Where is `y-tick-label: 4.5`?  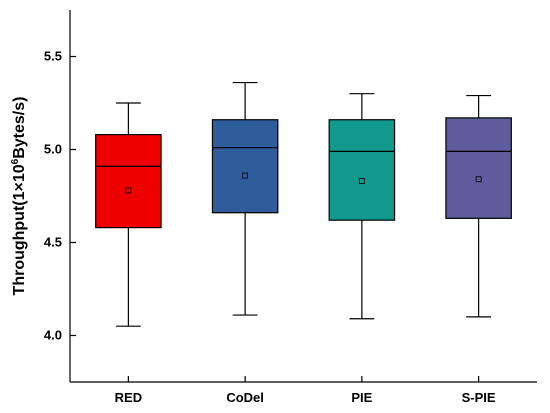
y-tick-label: 4.5 is located at coordinates (53, 242).